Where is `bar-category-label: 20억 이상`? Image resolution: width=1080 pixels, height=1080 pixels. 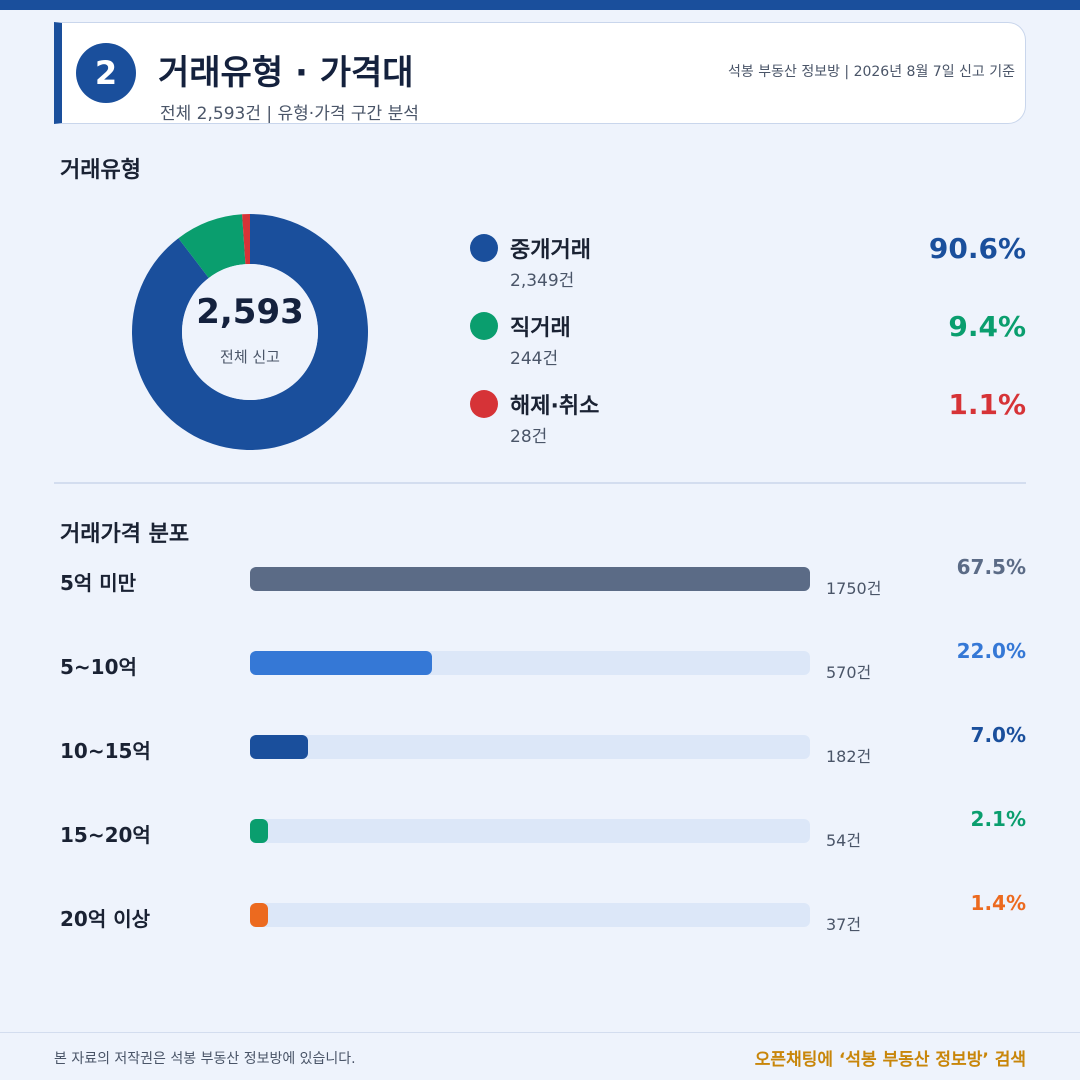
bar-category-label: 20억 이상 is located at coordinates (105, 919).